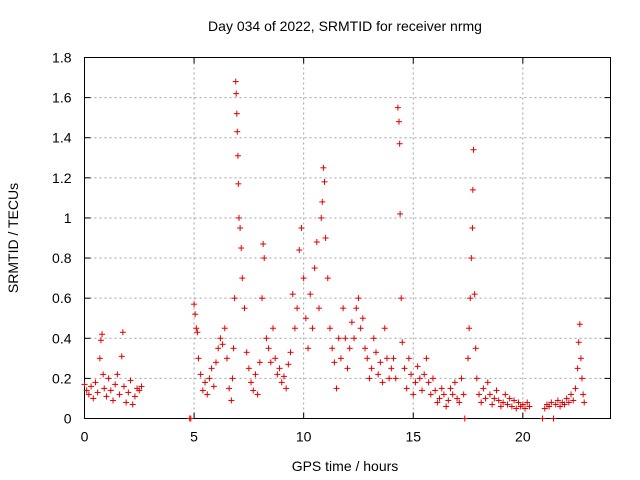 The image size is (640, 480). What do you see at coordinates (68, 419) in the screenshot?
I see `y-tick-label: 0` at bounding box center [68, 419].